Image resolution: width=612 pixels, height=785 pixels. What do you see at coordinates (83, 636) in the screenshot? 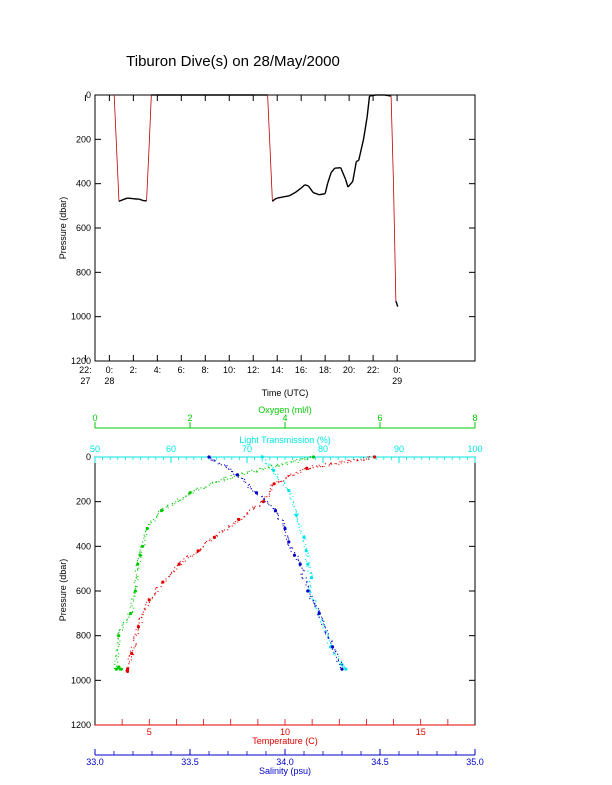
I see `y-tick-label: 800` at bounding box center [83, 636].